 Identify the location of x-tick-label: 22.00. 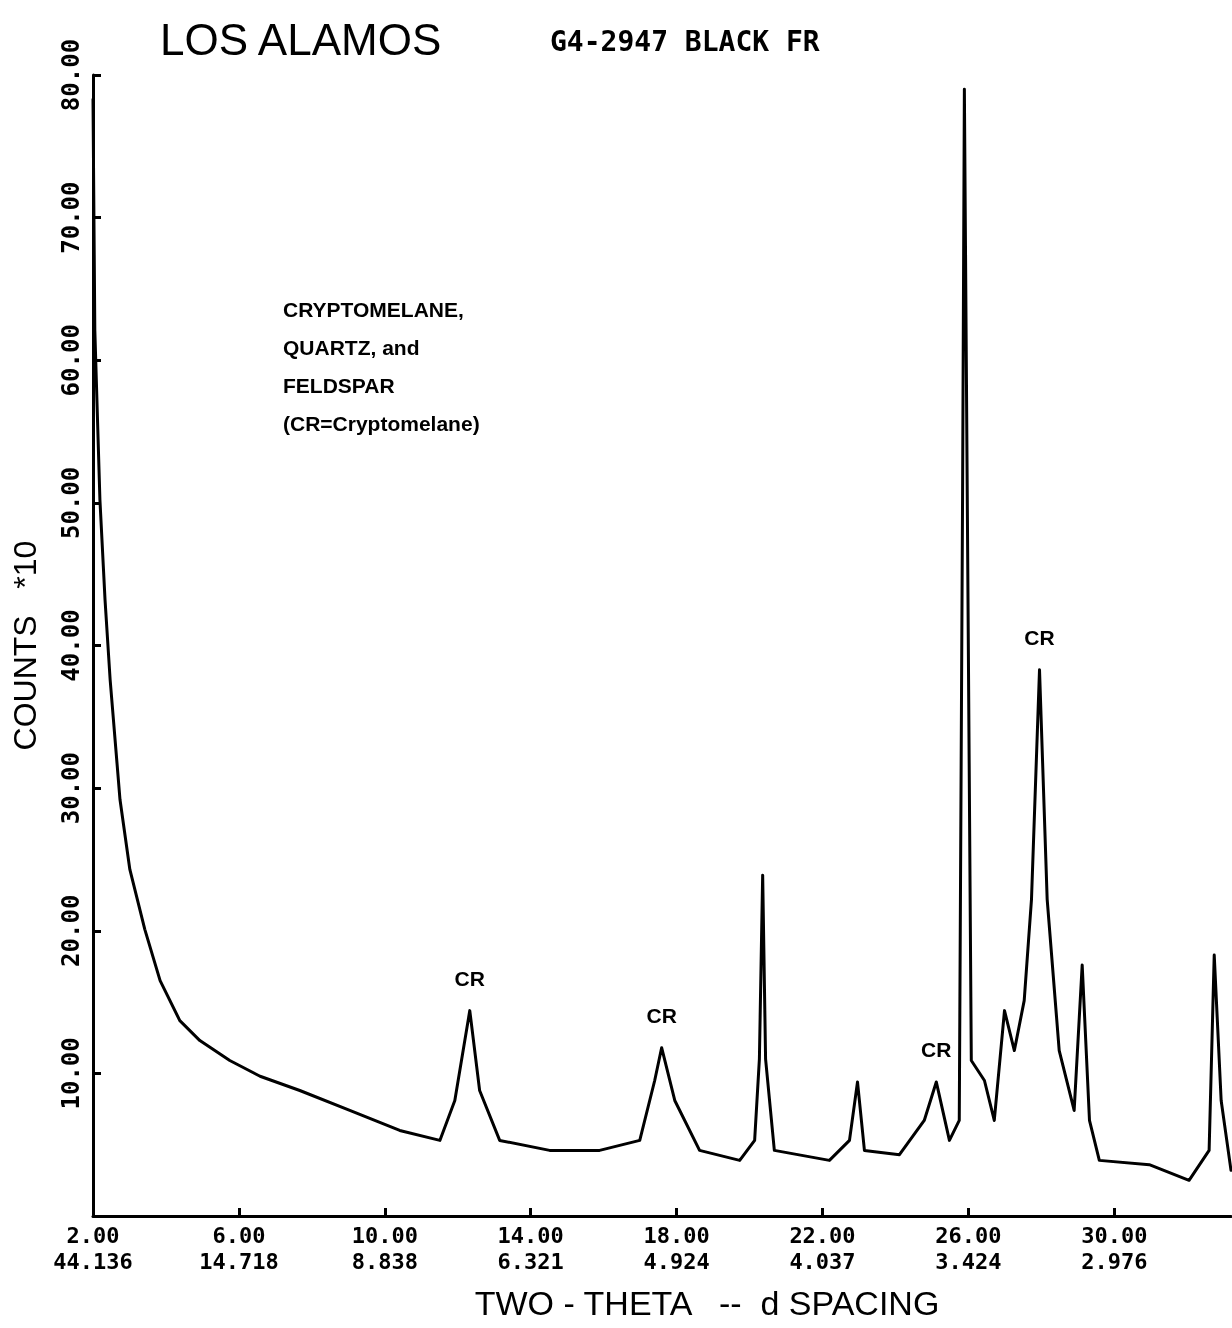
(822, 1235).